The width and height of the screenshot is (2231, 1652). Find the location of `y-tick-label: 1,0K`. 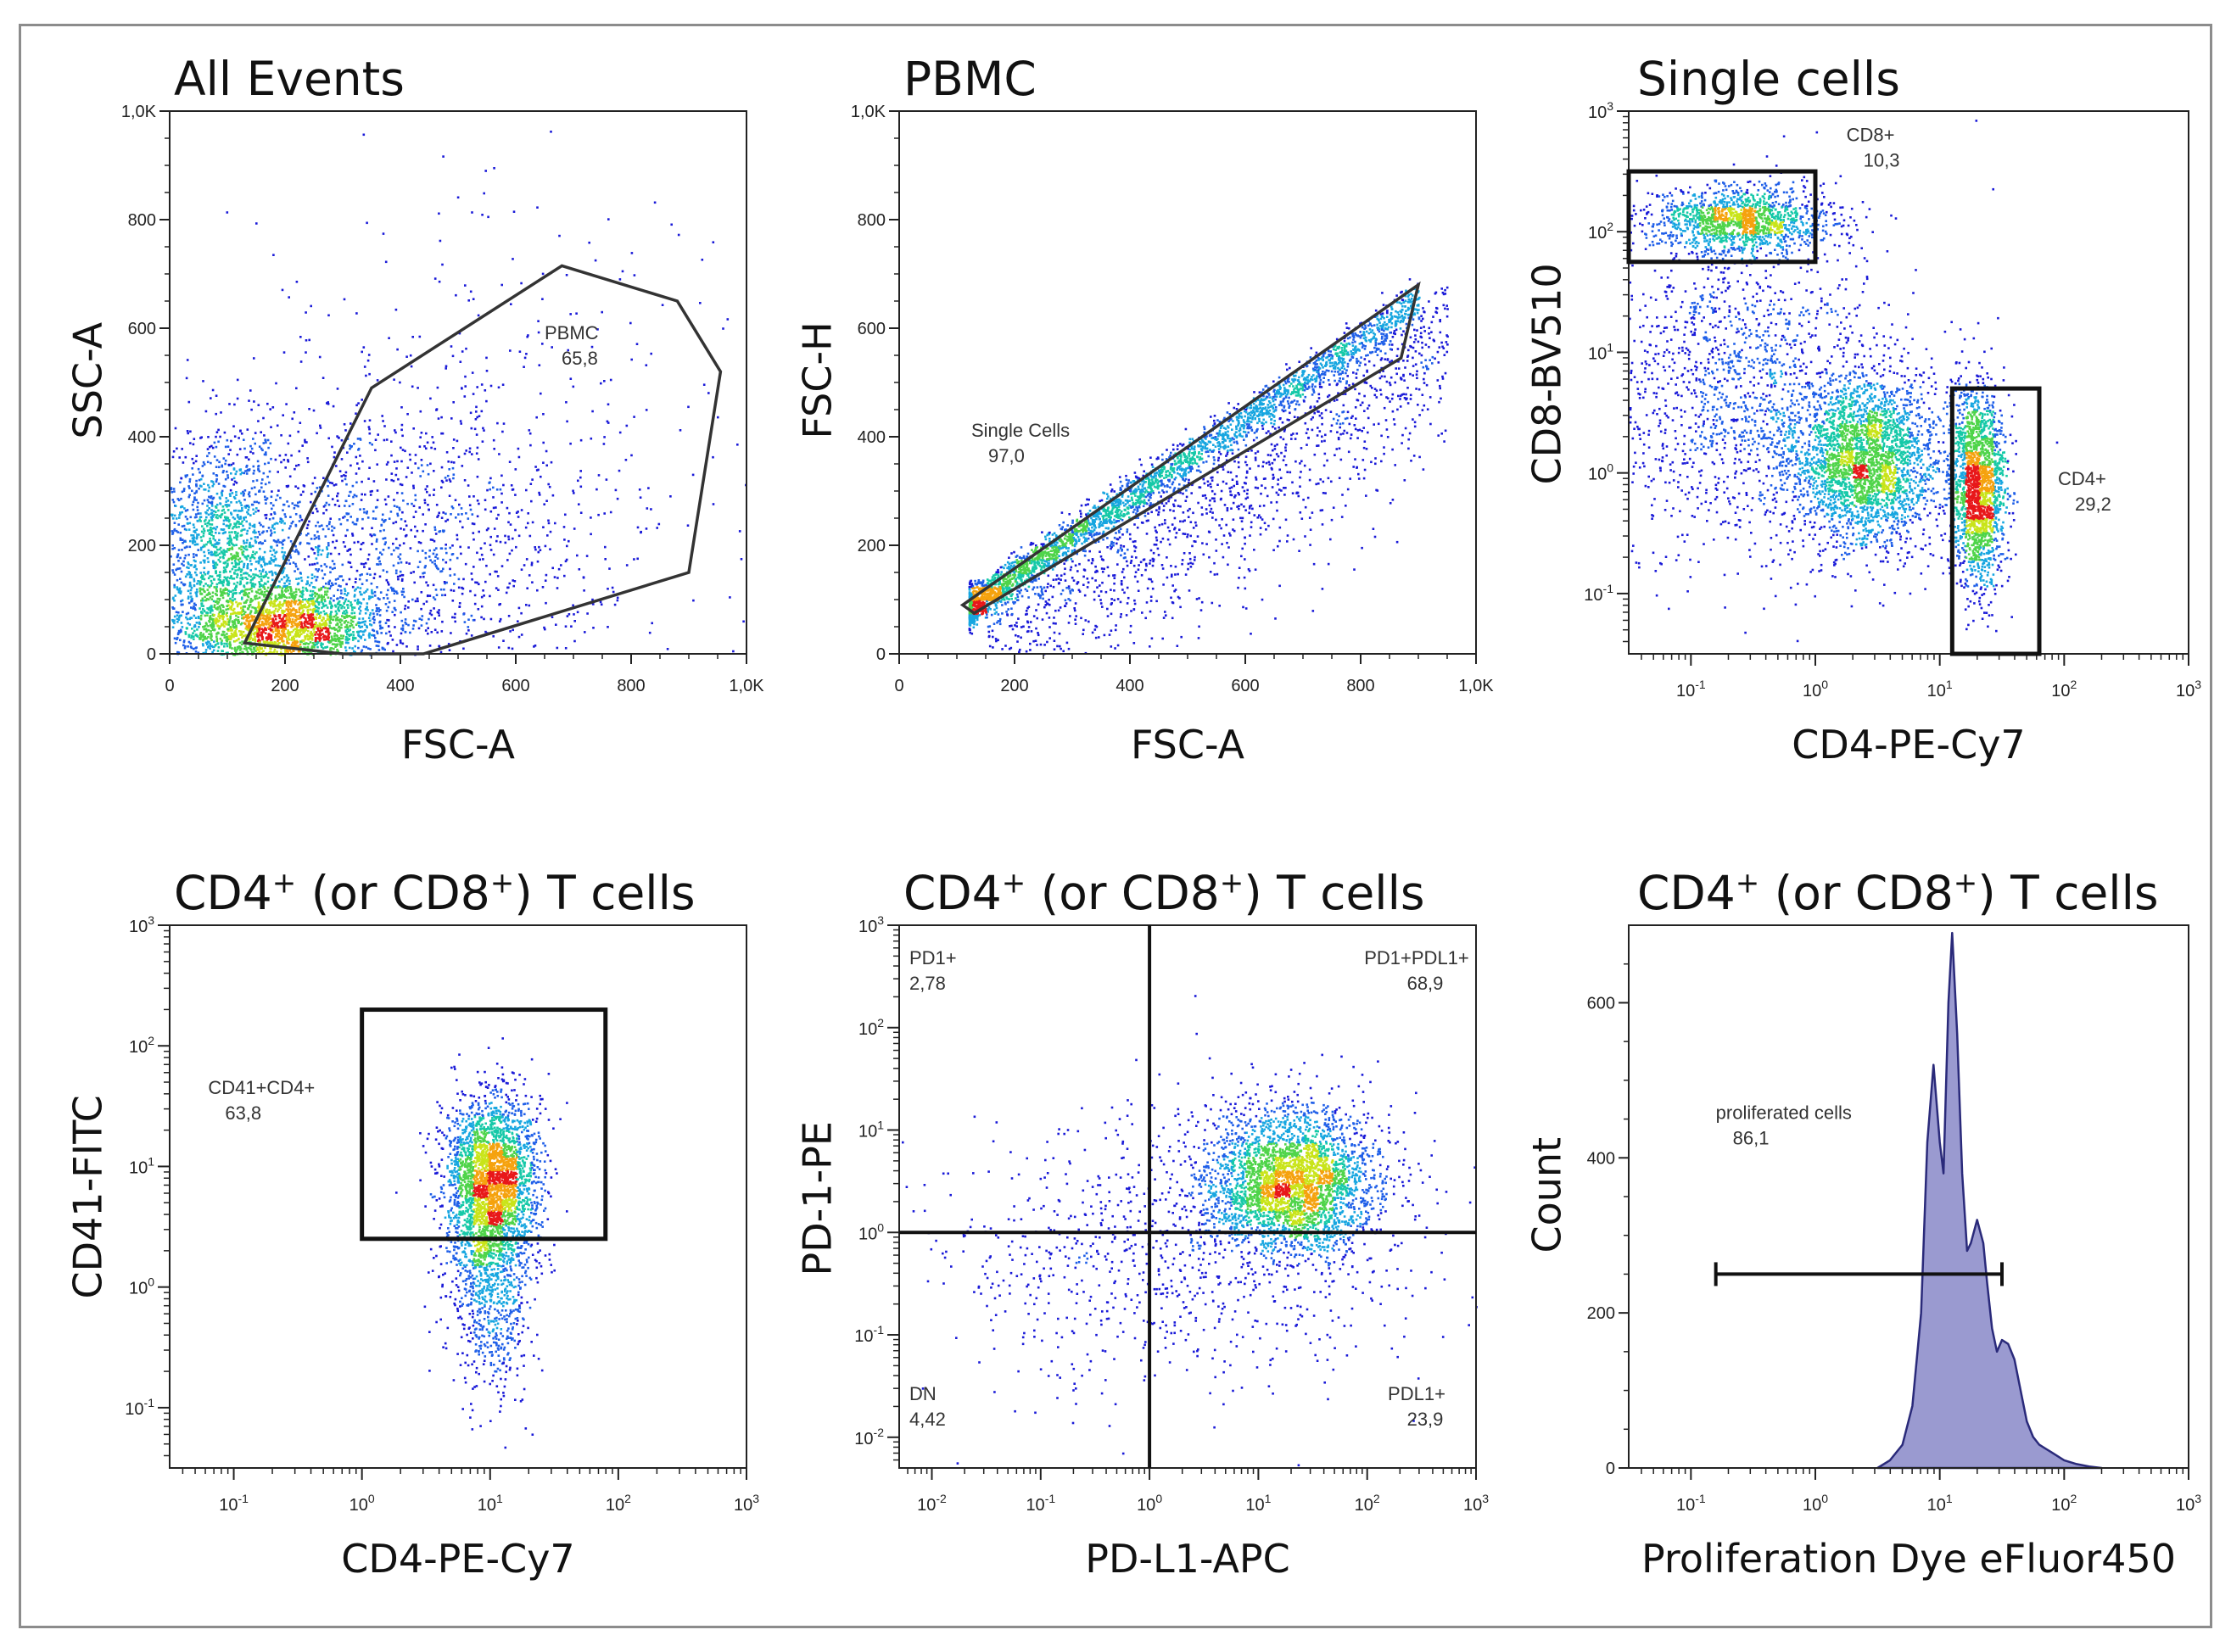

y-tick-label: 1,0K is located at coordinates (139, 112).